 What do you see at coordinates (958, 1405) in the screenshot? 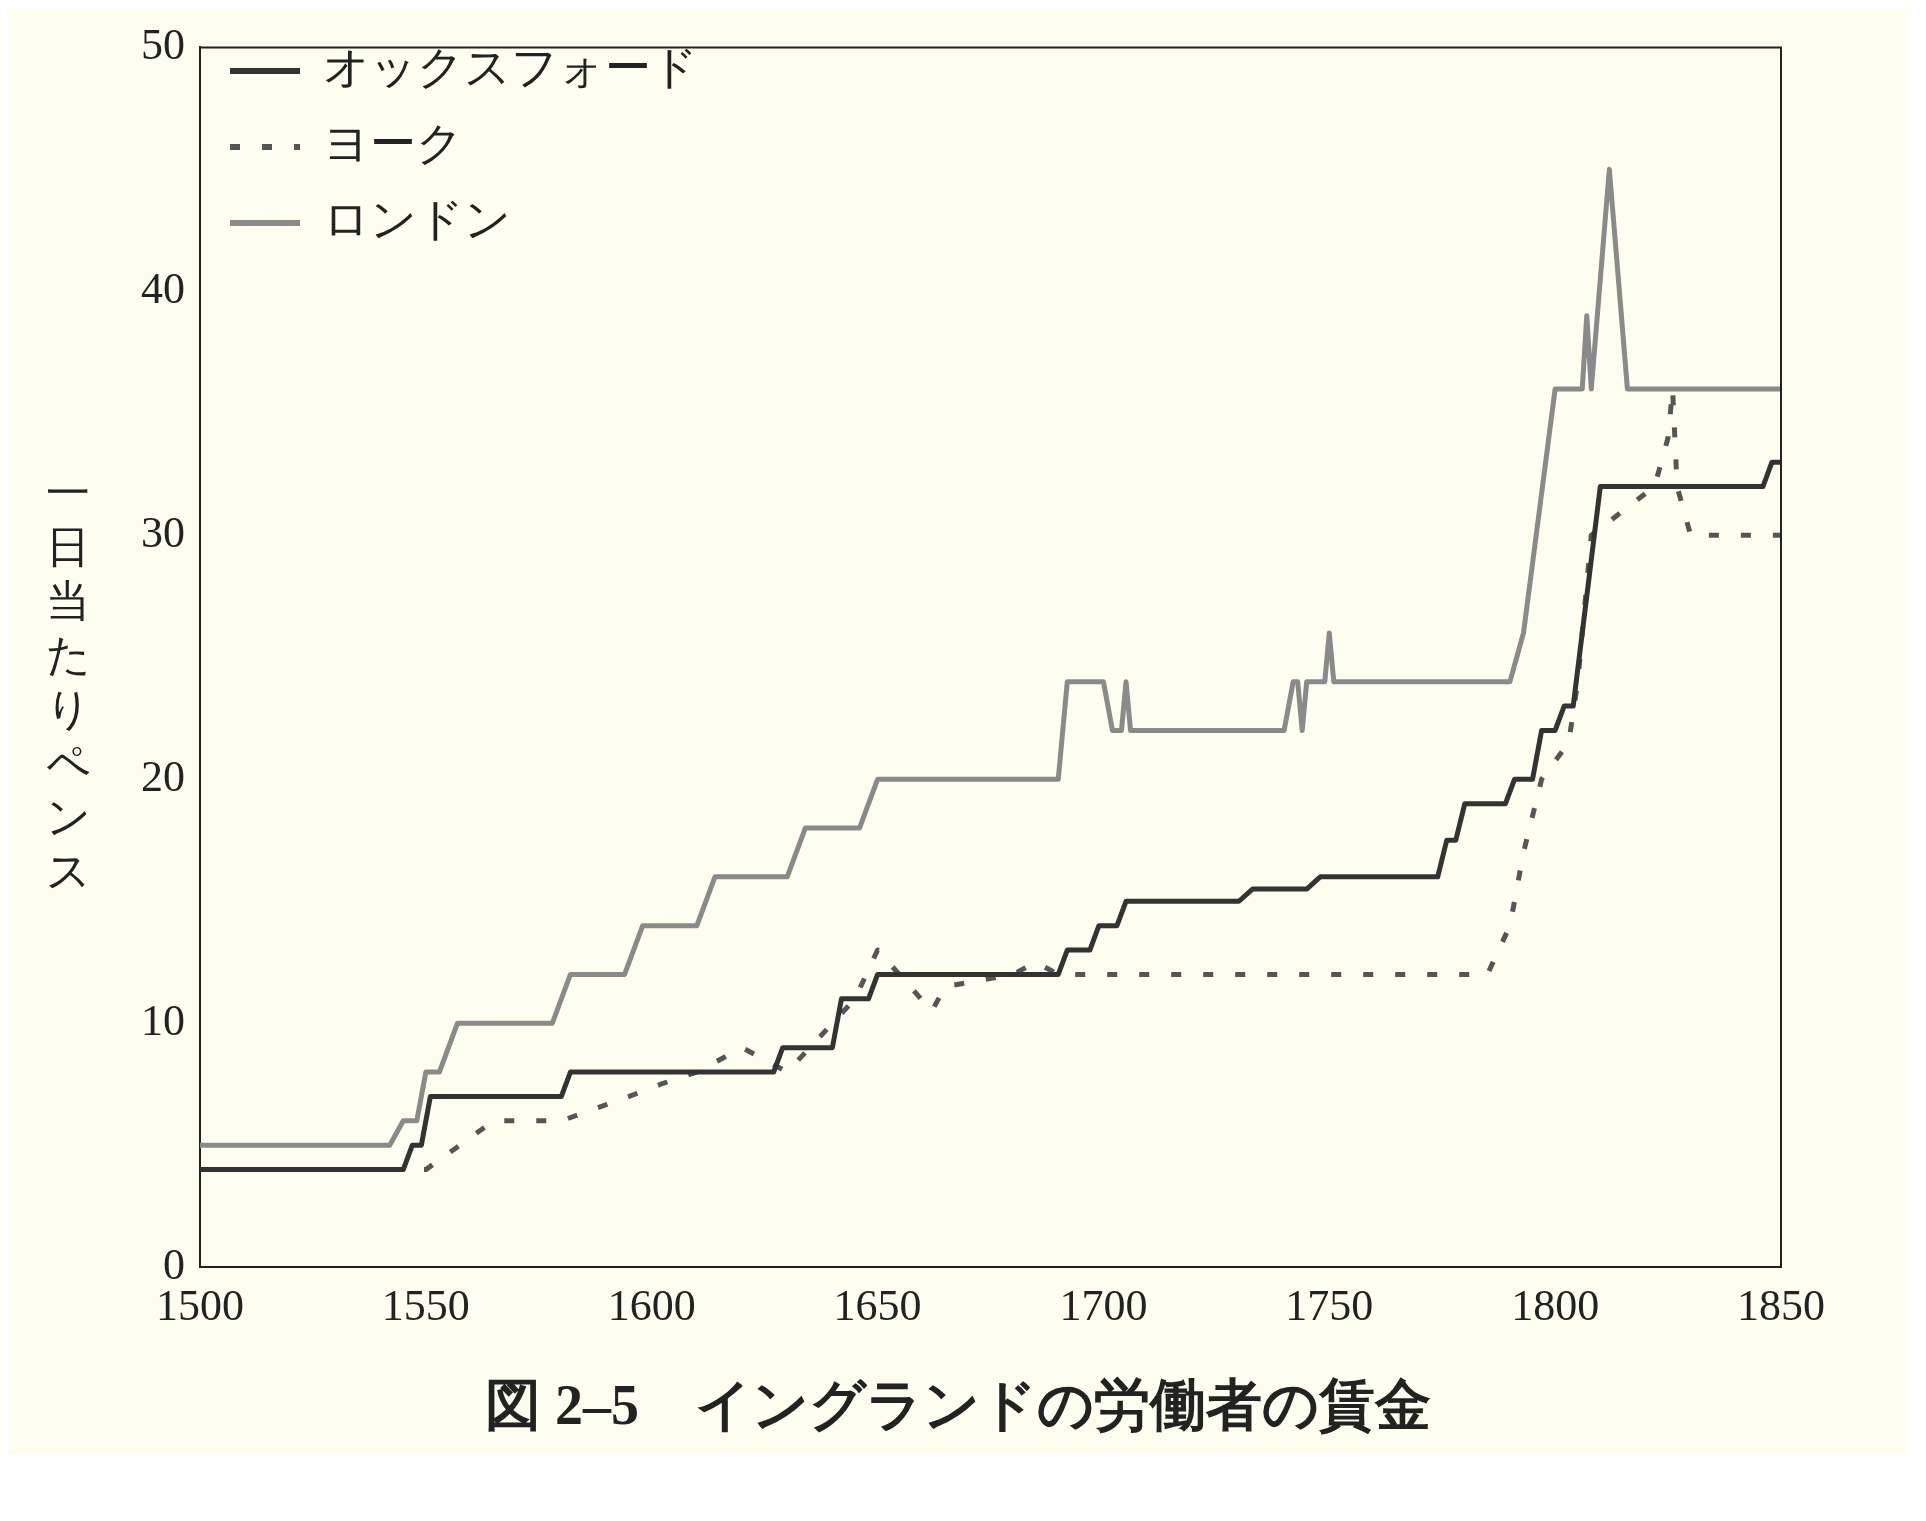
I see `text: 図 2–5 イングランドの労働者の賃金` at bounding box center [958, 1405].